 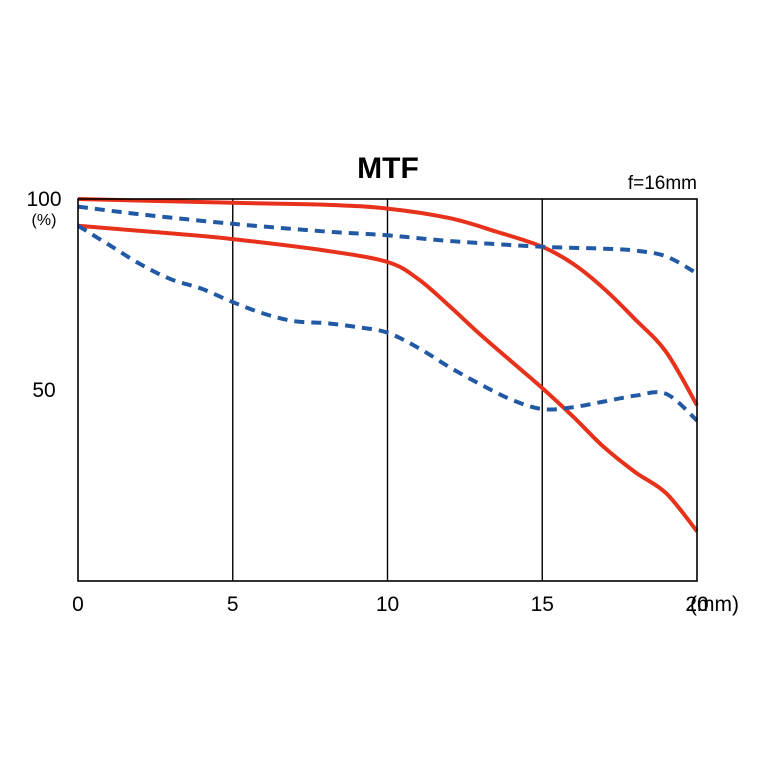 What do you see at coordinates (542, 604) in the screenshot?
I see `x-tick-label-15: 15` at bounding box center [542, 604].